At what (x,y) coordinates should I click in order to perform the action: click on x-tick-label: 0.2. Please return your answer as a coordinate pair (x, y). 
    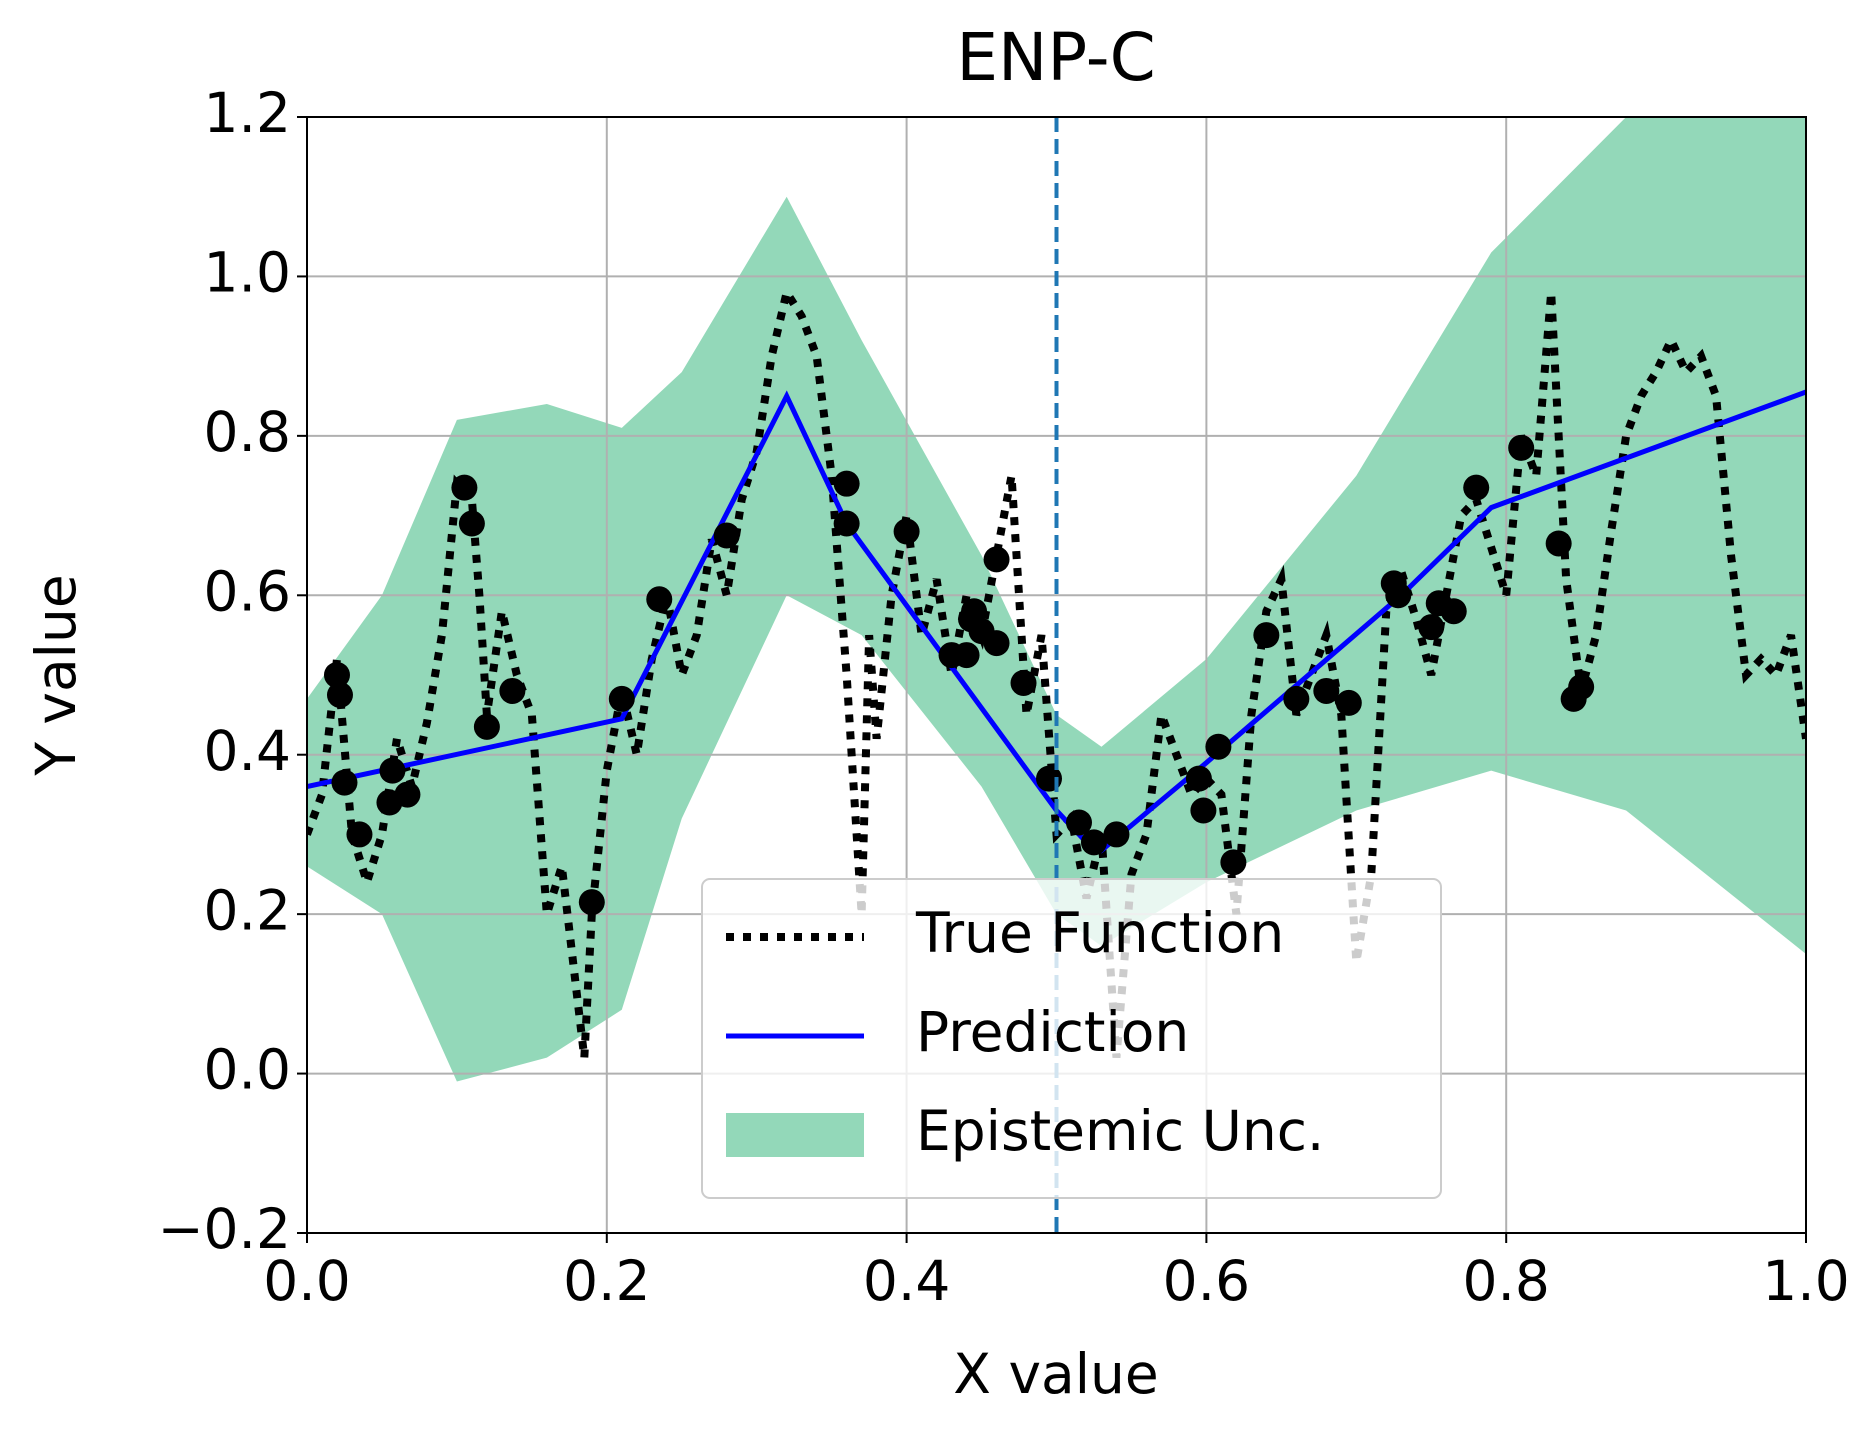
    Looking at the image, I should click on (606, 1281).